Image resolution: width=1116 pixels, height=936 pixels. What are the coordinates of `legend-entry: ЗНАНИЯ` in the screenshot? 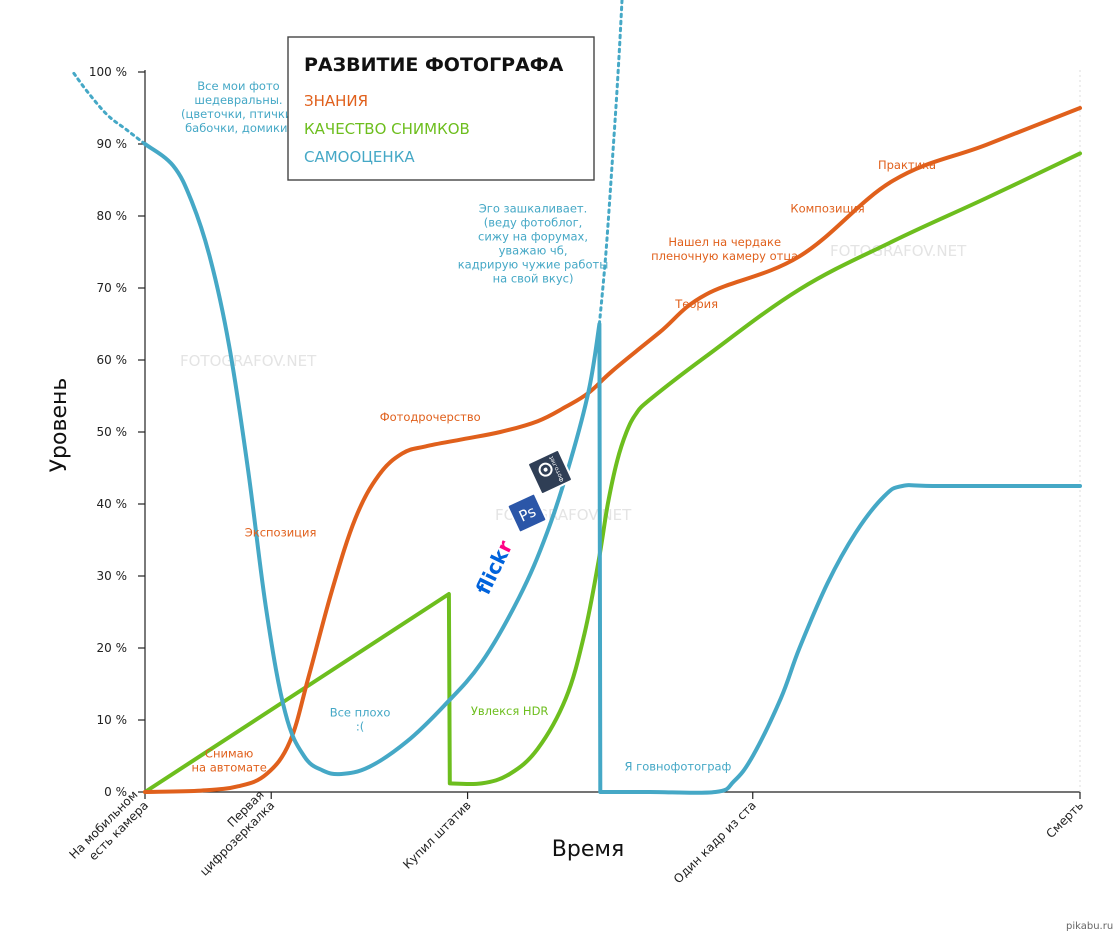 It's located at (336, 101).